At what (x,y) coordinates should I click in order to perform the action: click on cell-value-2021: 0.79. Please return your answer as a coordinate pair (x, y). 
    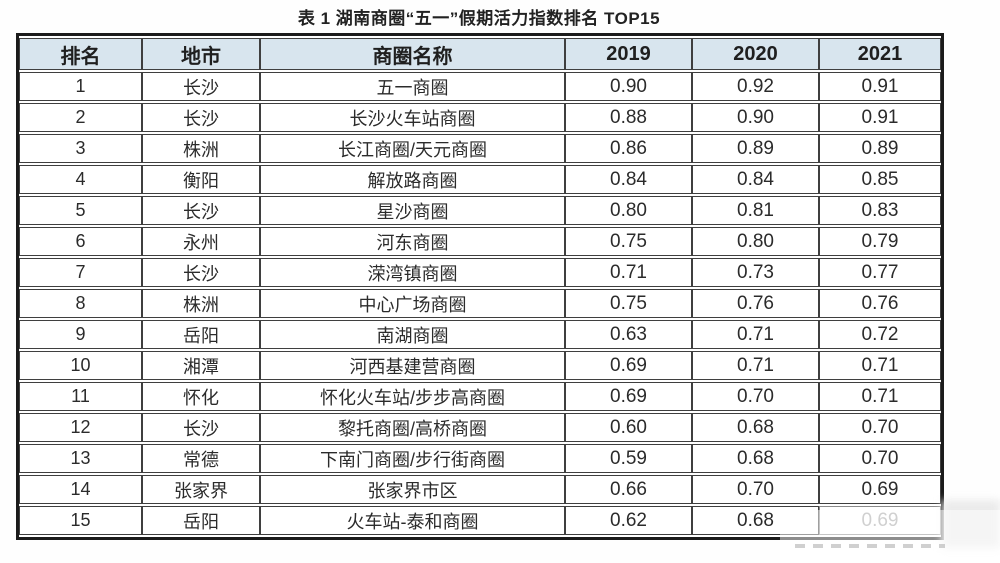
    Looking at the image, I should click on (880, 241).